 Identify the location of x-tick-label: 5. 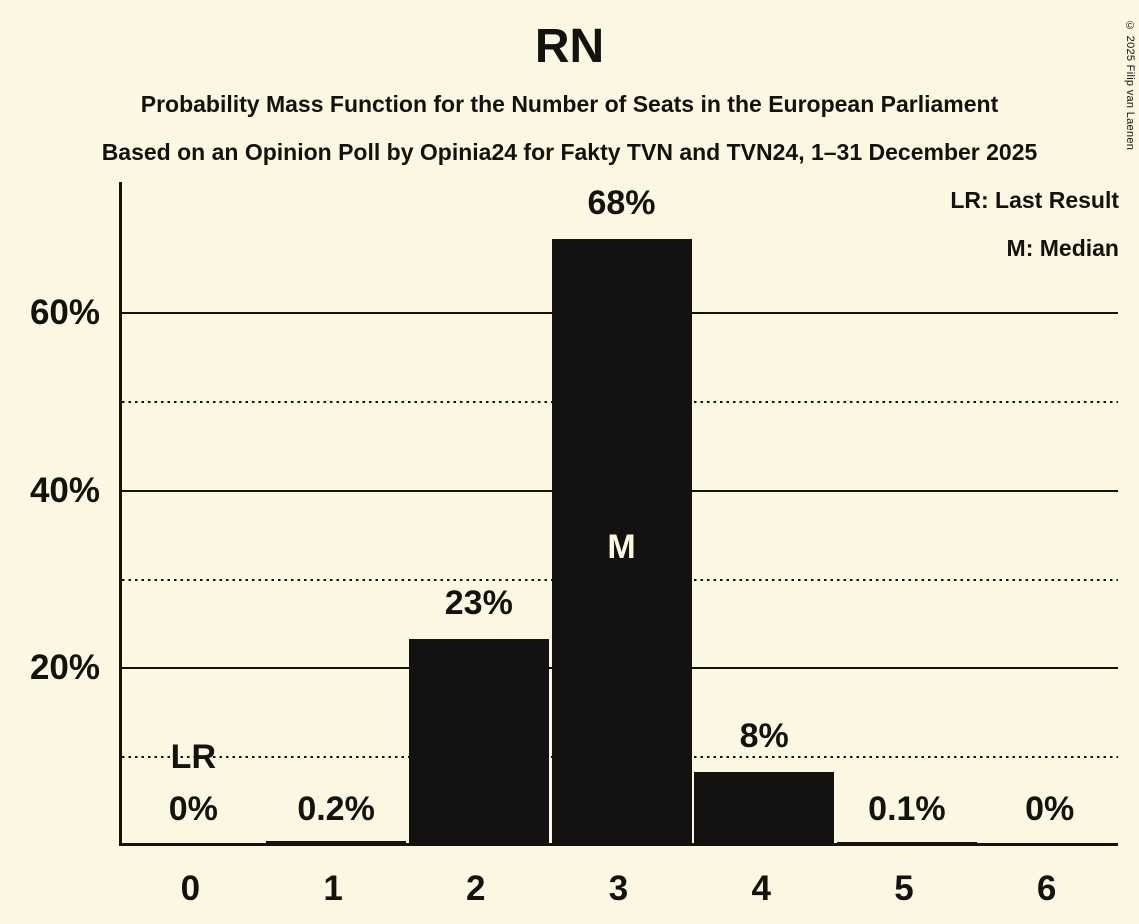
(904, 888).